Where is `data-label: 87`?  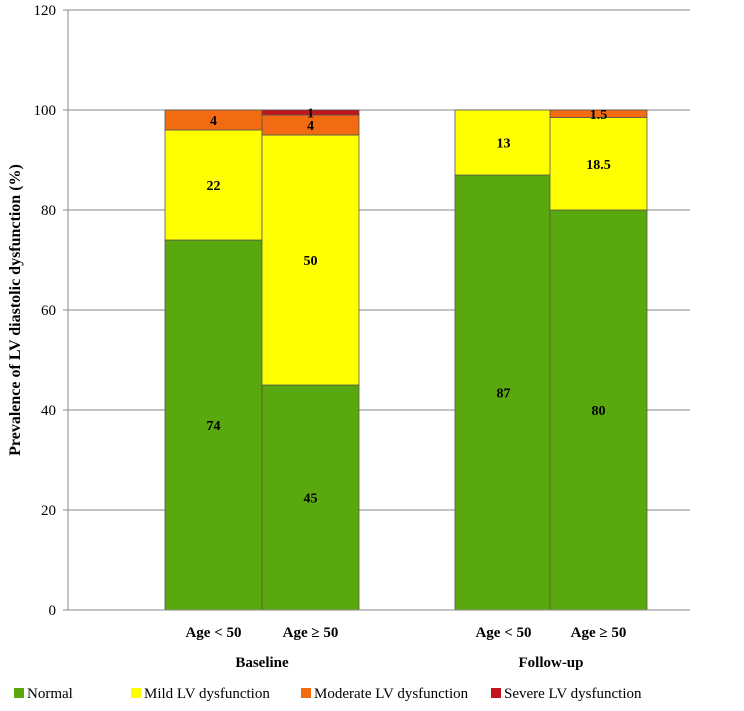
data-label: 87 is located at coordinates (504, 394).